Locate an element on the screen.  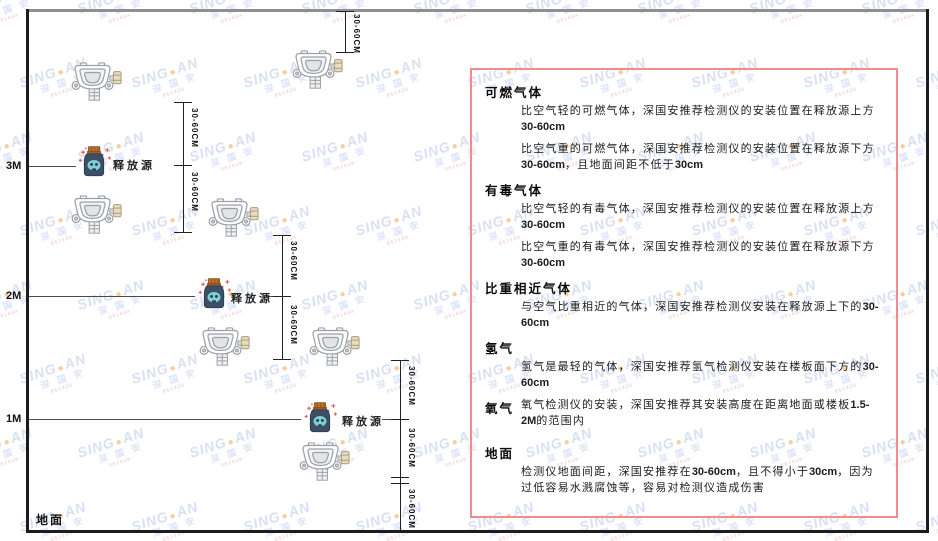
frame-ground-line is located at coordinates (477, 531).